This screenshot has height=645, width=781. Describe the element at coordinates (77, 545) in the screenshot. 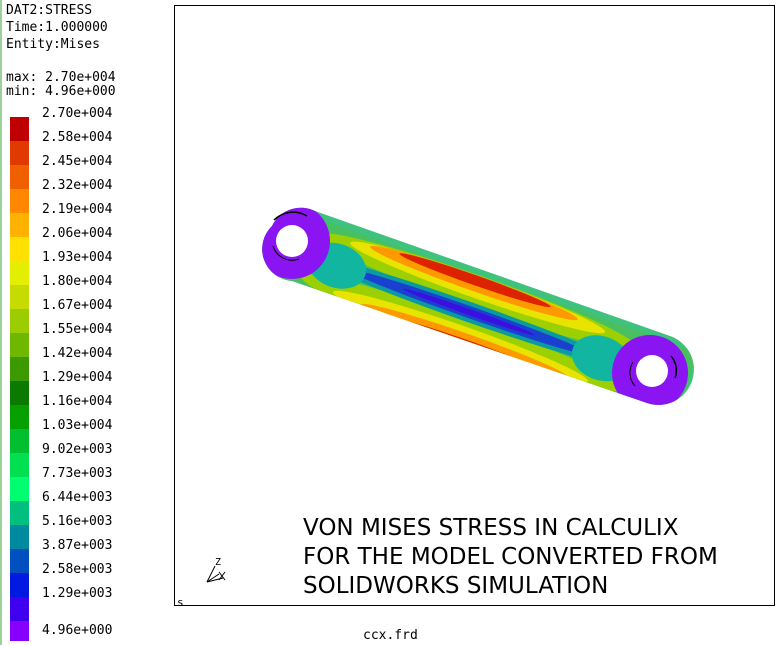

I see `legend-value: 3.87e+003` at that location.